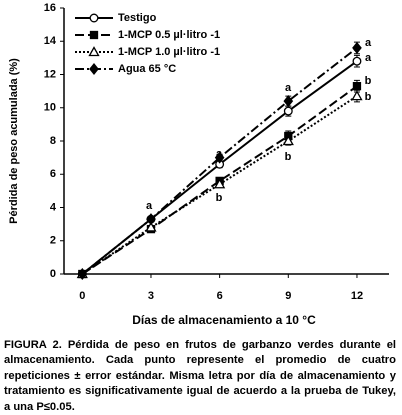 The height and width of the screenshot is (415, 402). What do you see at coordinates (53, 207) in the screenshot?
I see `y-tick-label: 4` at bounding box center [53, 207].